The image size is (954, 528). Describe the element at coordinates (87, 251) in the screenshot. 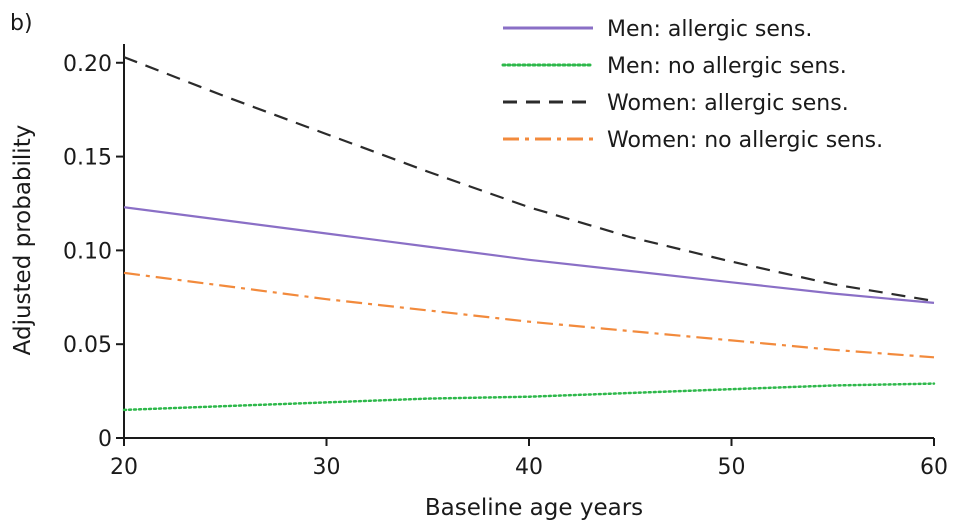

I see `y-tick-label: 0.10` at that location.